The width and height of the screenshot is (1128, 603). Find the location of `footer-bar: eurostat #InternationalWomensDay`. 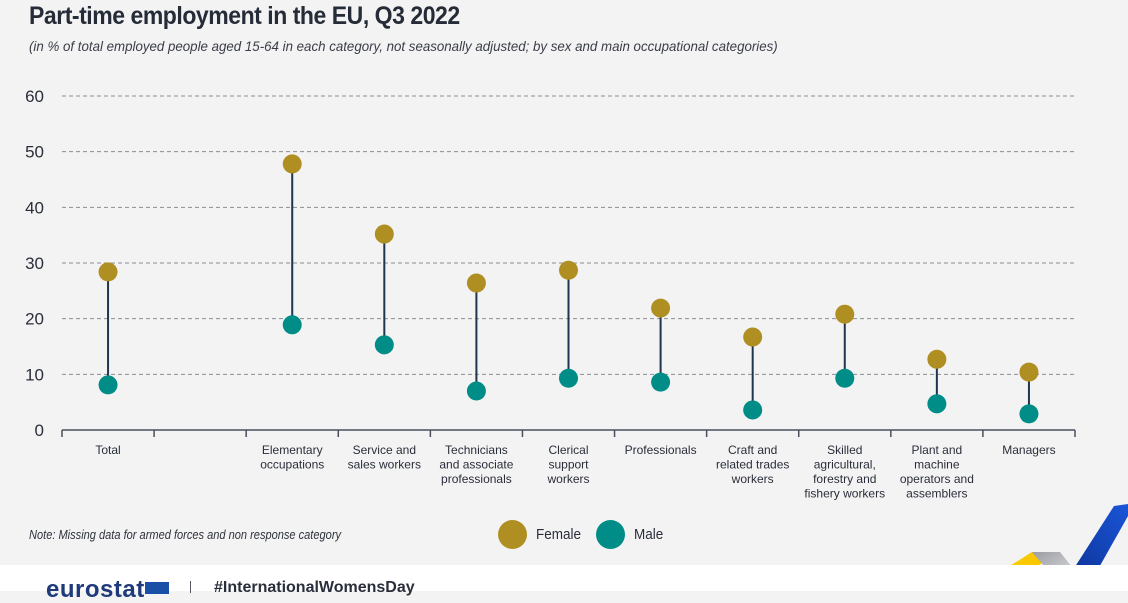

footer-bar: eurostat #InternationalWomensDay is located at coordinates (564, 583).